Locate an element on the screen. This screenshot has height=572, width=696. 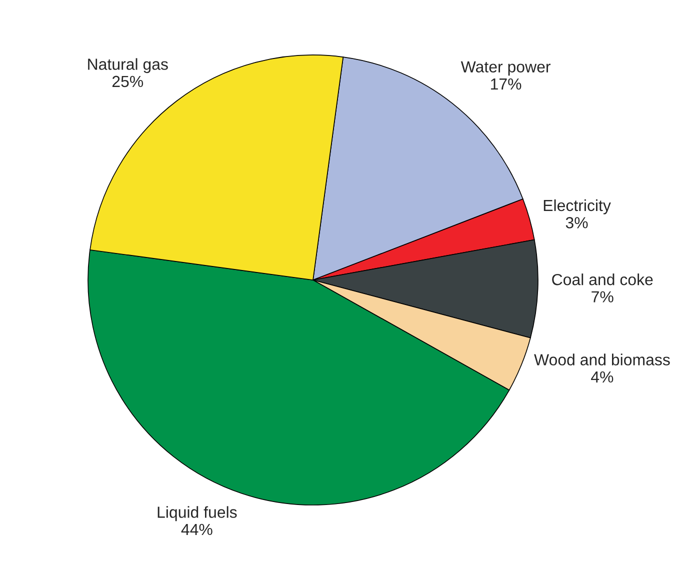
slice-label: Coal and coke is located at coordinates (602, 280).